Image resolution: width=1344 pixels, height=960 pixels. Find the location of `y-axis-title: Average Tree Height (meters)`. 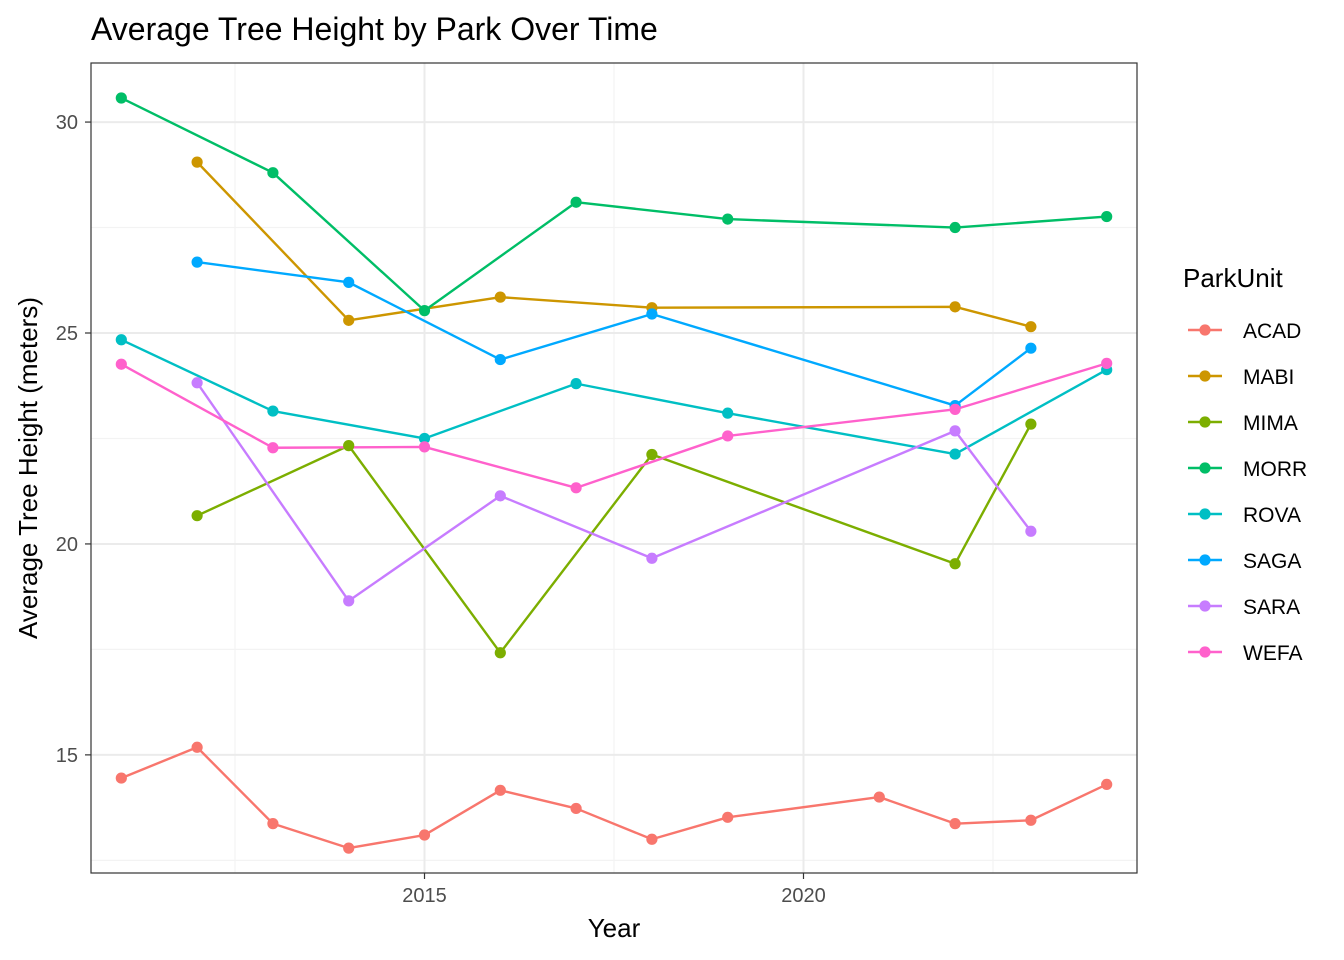

y-axis-title: Average Tree Height (meters) is located at coordinates (28, 468).